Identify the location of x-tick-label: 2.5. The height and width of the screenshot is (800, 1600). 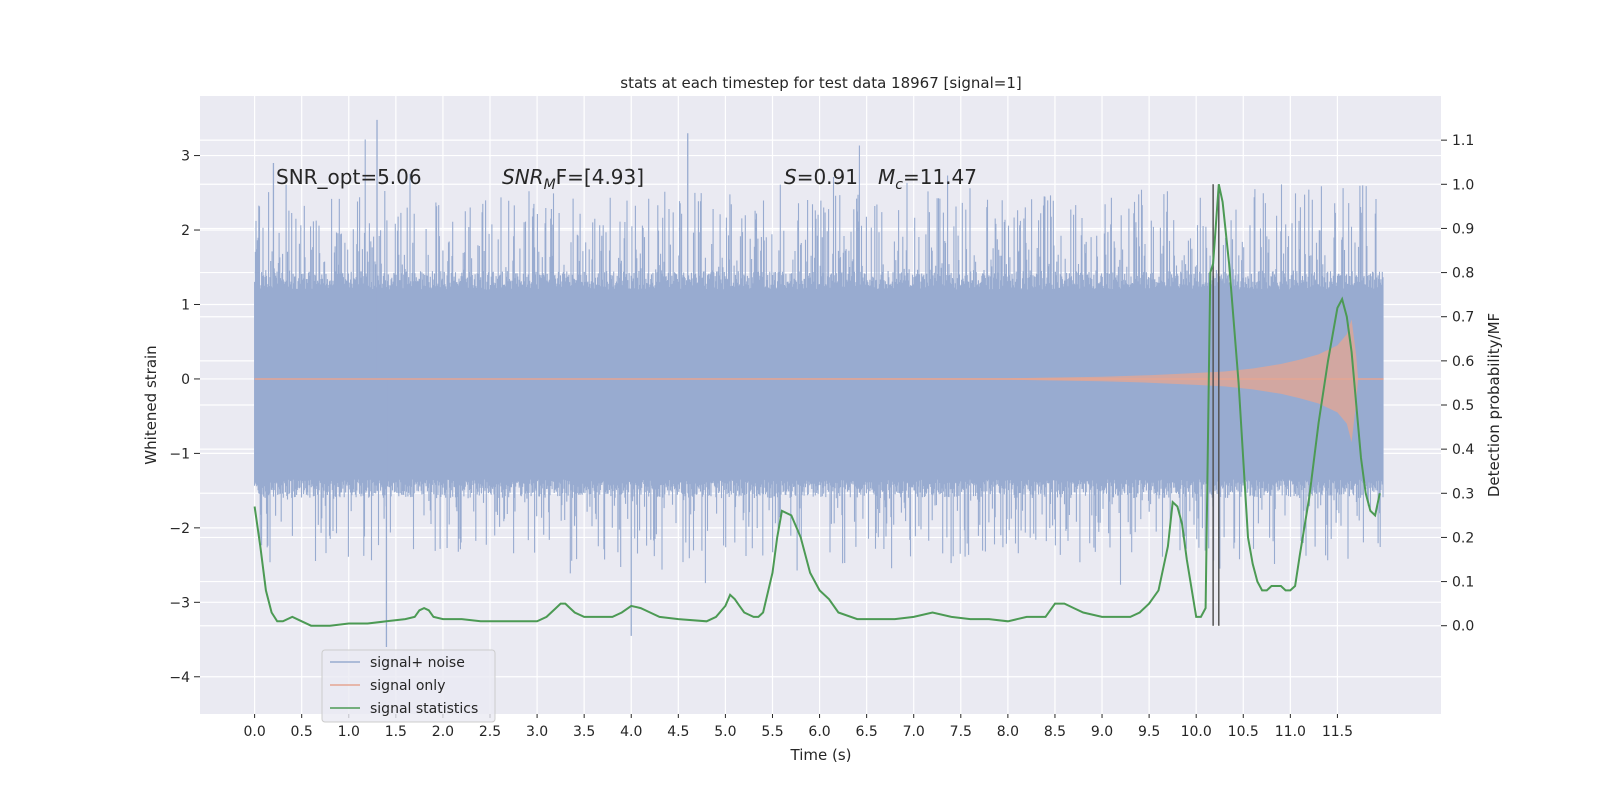
(490, 732).